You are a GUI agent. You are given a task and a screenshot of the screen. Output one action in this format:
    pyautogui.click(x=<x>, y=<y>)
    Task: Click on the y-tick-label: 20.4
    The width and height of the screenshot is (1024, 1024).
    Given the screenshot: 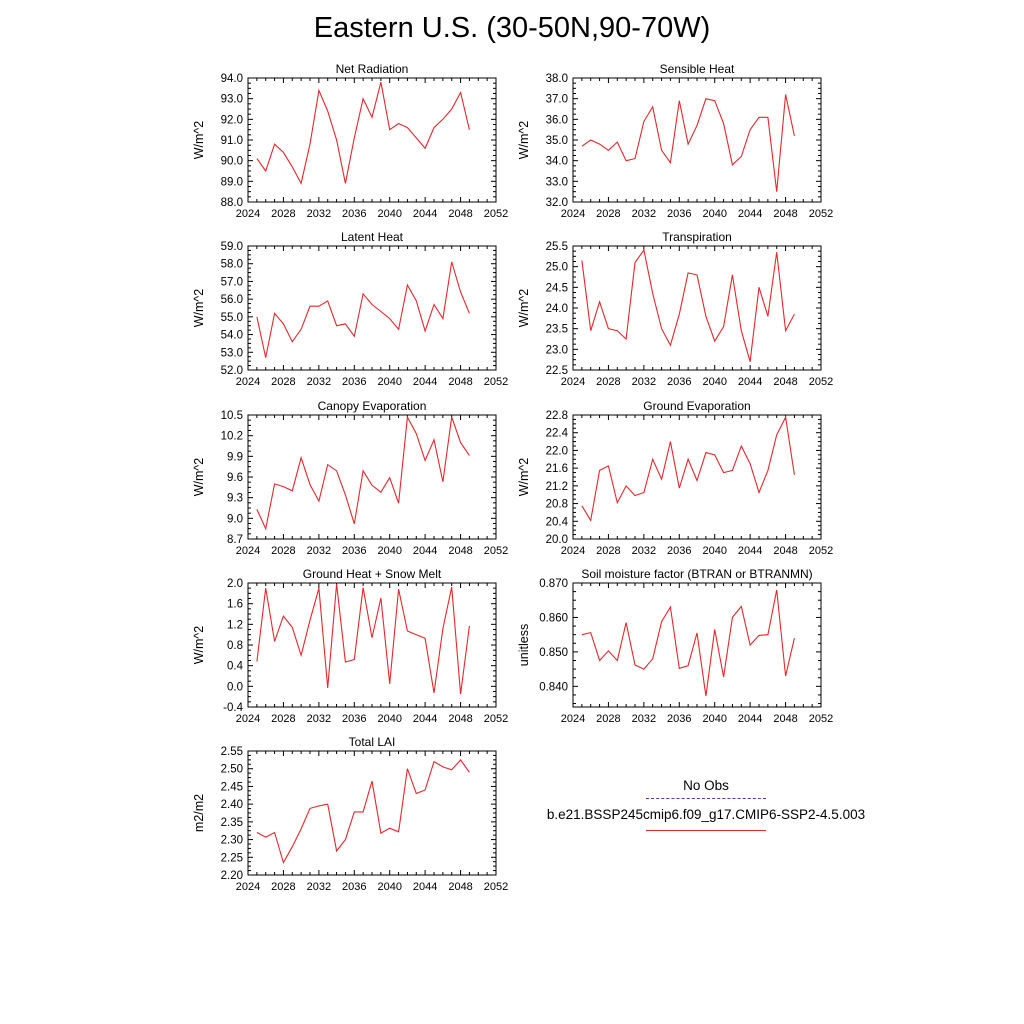 What is the action you would take?
    pyautogui.click(x=557, y=522)
    